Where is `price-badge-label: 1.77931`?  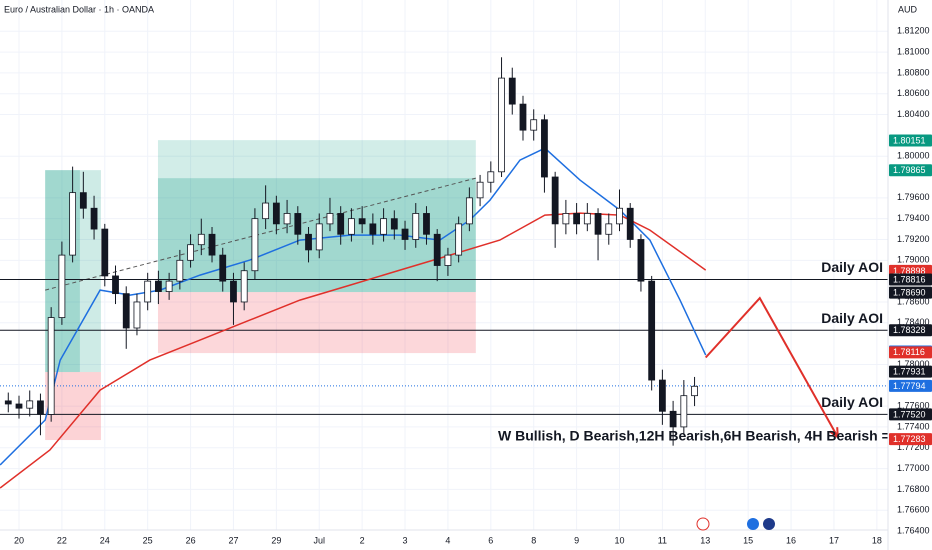
price-badge-label: 1.77931 is located at coordinates (909, 371).